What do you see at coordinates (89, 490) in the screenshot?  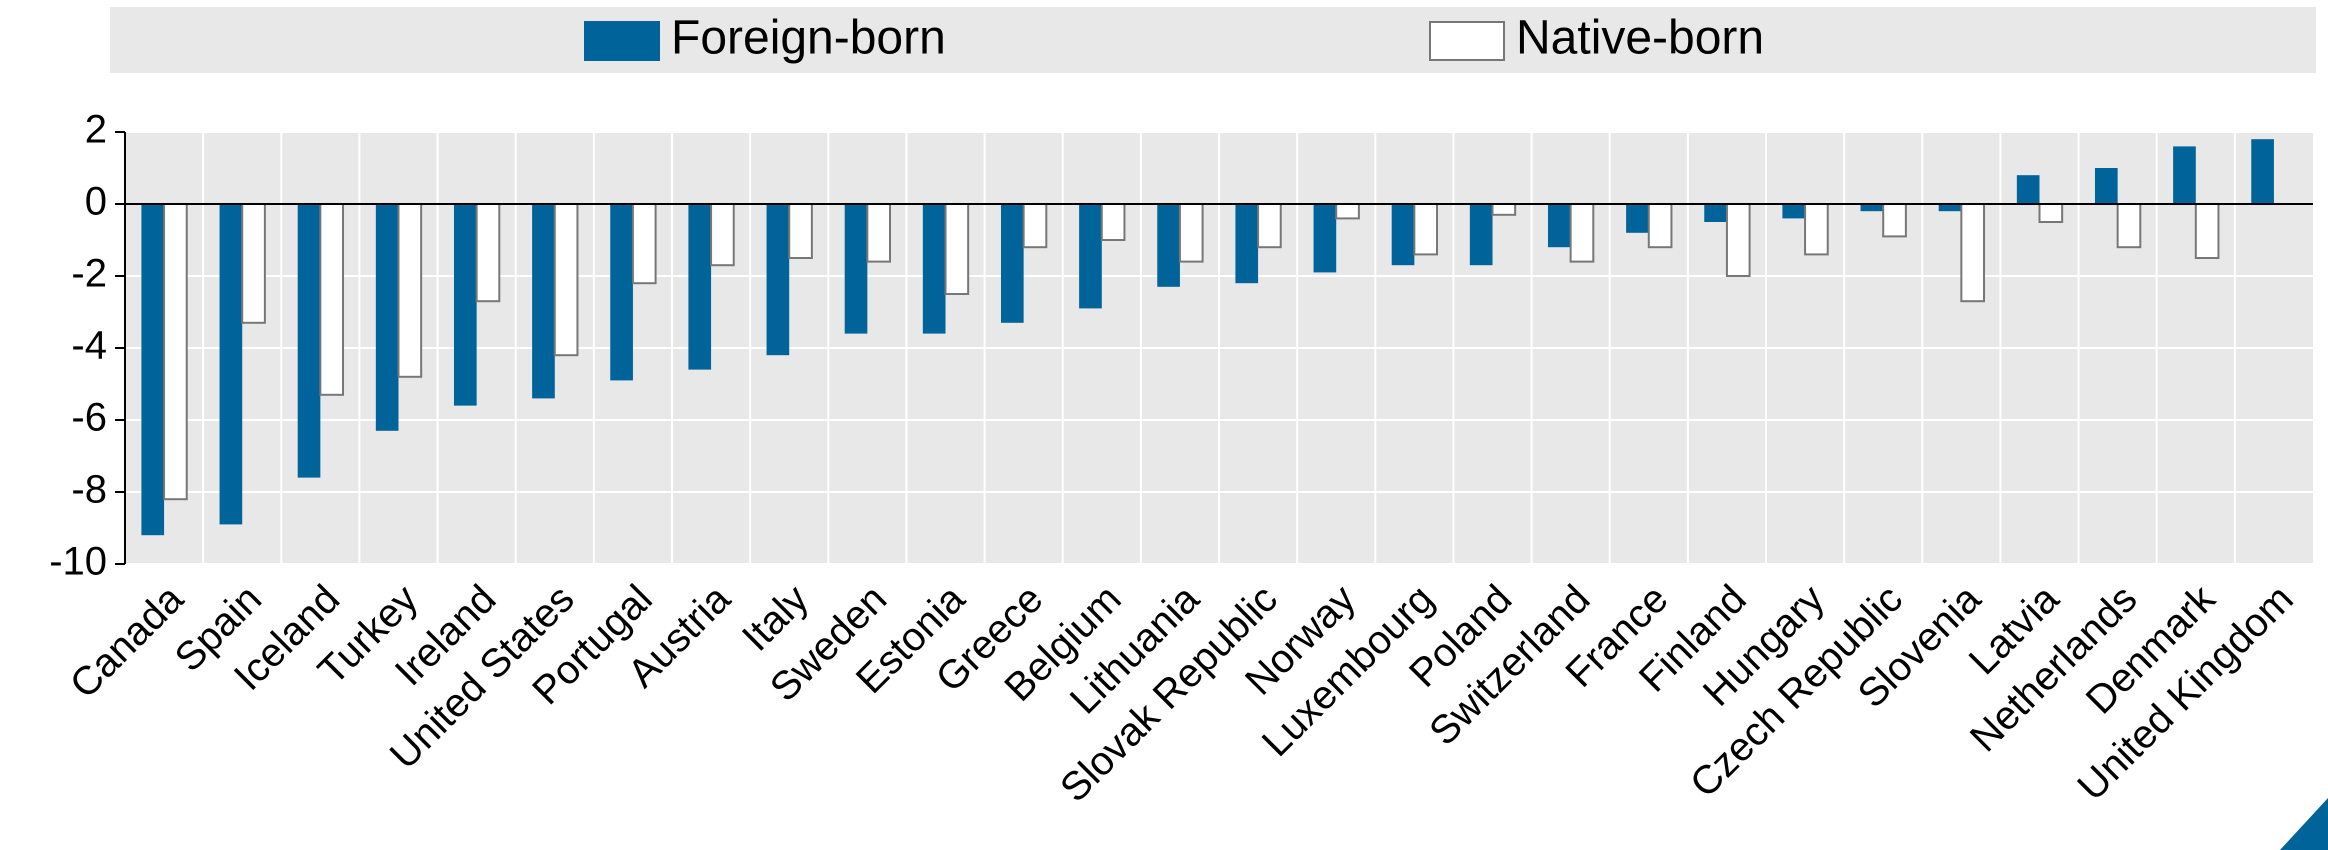 I see `y-tick-label: -8` at bounding box center [89, 490].